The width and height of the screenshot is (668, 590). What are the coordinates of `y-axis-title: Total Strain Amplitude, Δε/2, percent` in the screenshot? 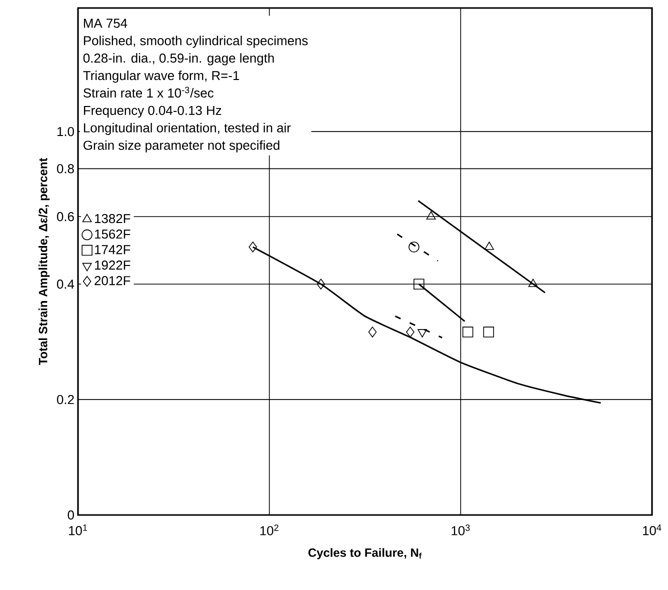 It's located at (44, 262).